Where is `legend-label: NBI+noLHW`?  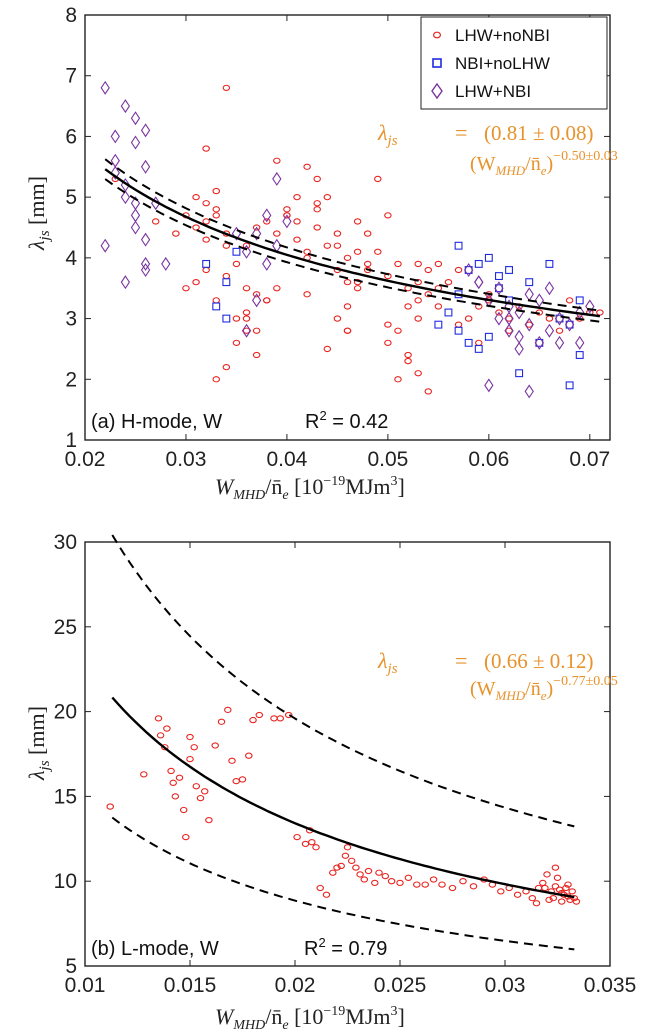
legend-label: NBI+noLHW is located at coordinates (502, 63).